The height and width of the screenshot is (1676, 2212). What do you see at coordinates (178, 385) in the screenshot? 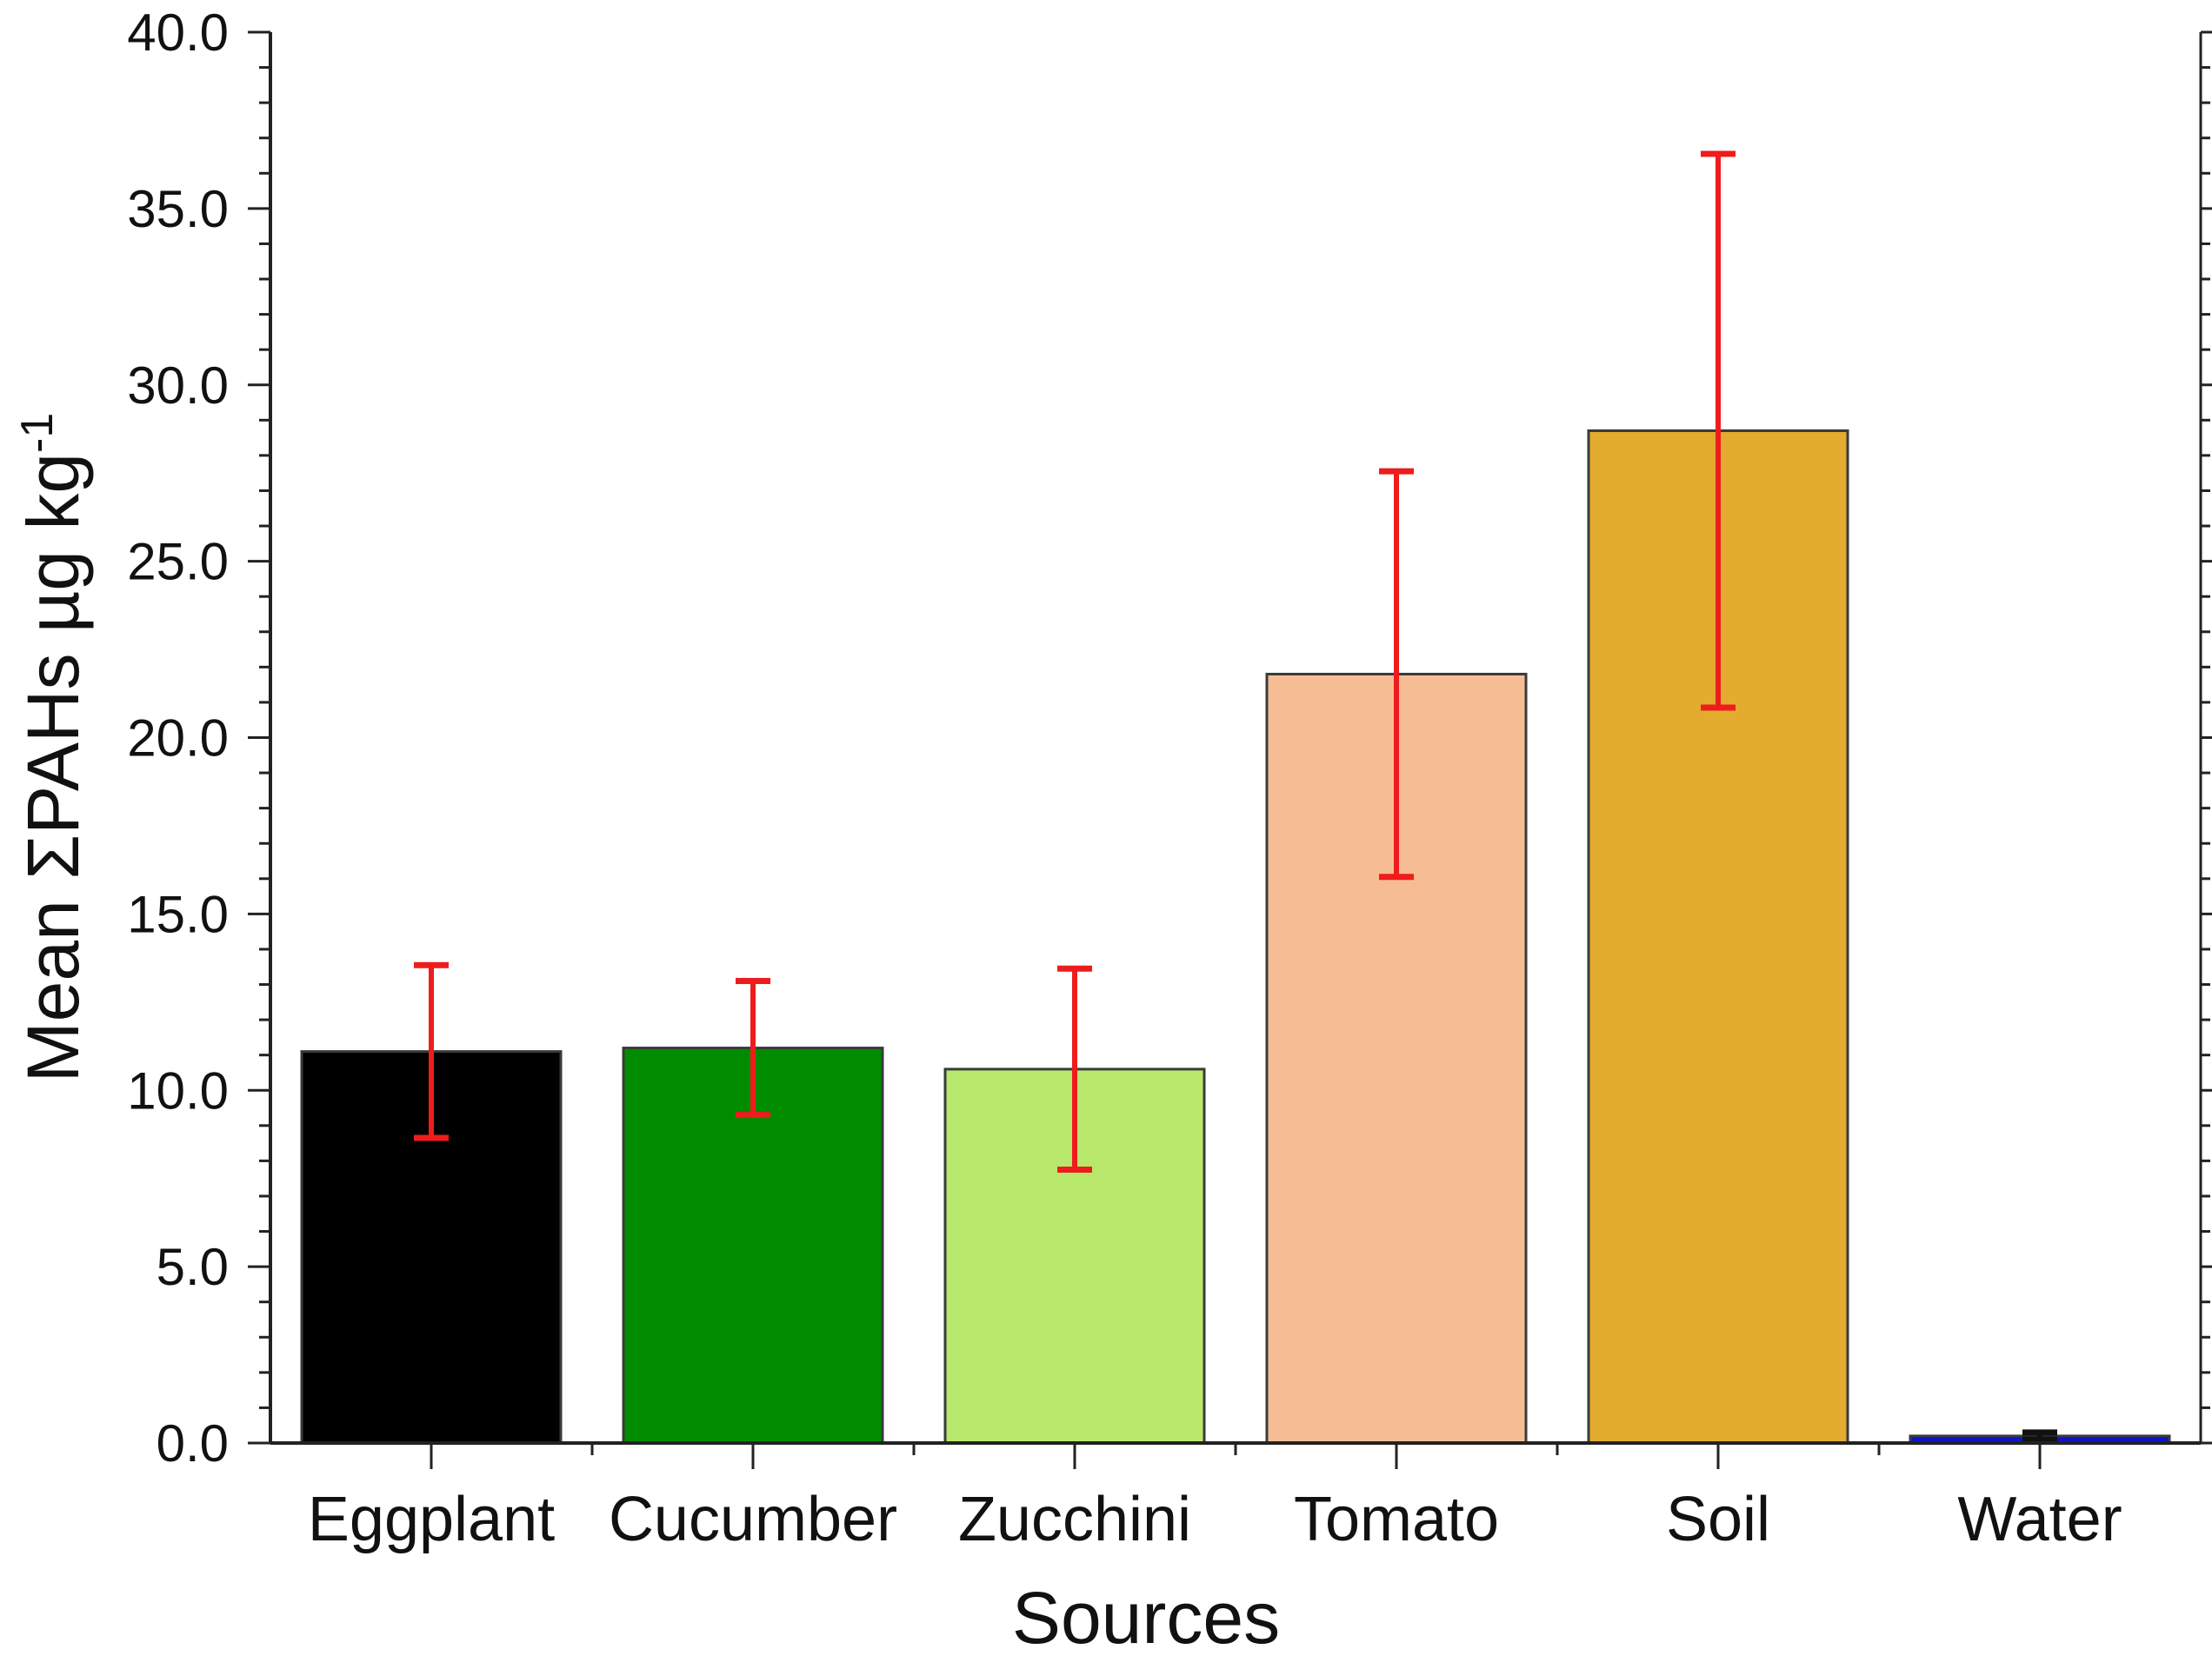
I see `y-tick-label: 30.0` at bounding box center [178, 385].